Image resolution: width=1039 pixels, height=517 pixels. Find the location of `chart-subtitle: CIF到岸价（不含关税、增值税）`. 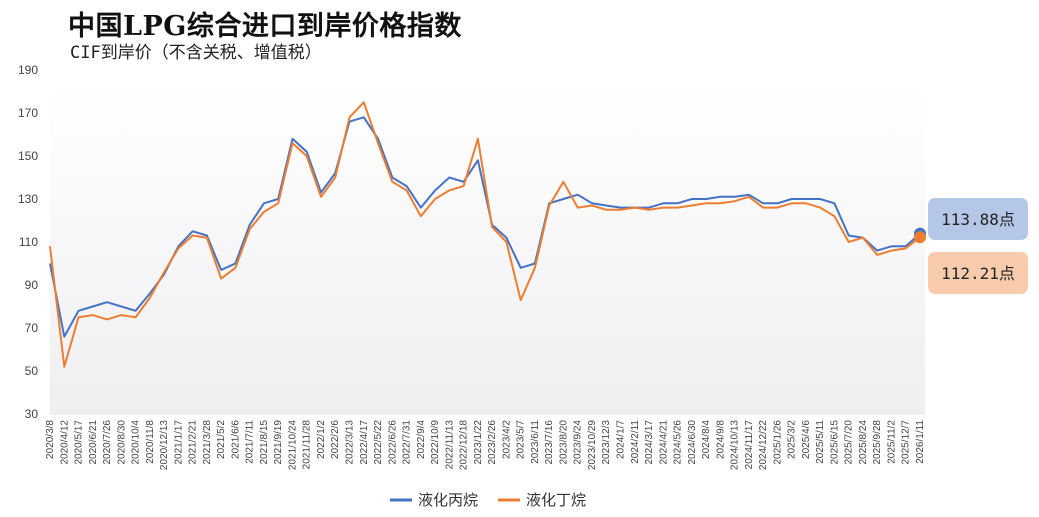

chart-subtitle: CIF到岸价（不含关税、增值税） is located at coordinates (196, 53).